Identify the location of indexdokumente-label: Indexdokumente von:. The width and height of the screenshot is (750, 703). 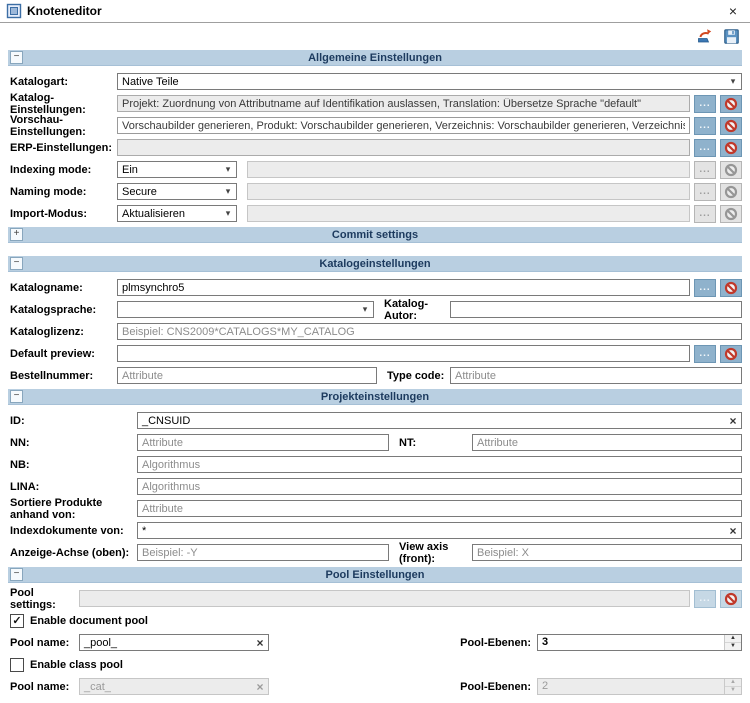
(67, 530).